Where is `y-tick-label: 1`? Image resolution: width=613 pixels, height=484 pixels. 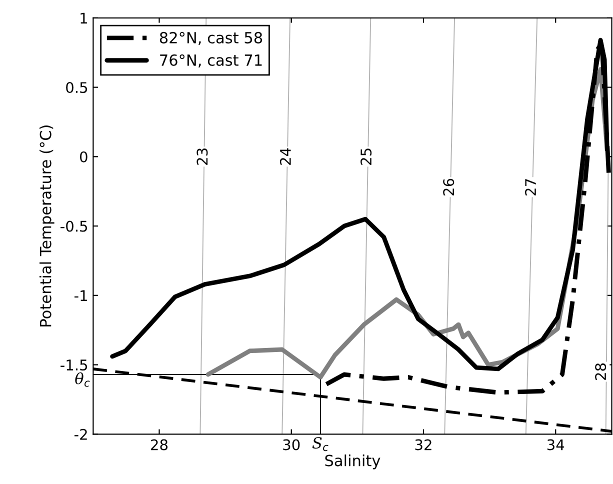
y-tick-label: 1 is located at coordinates (83, 18).